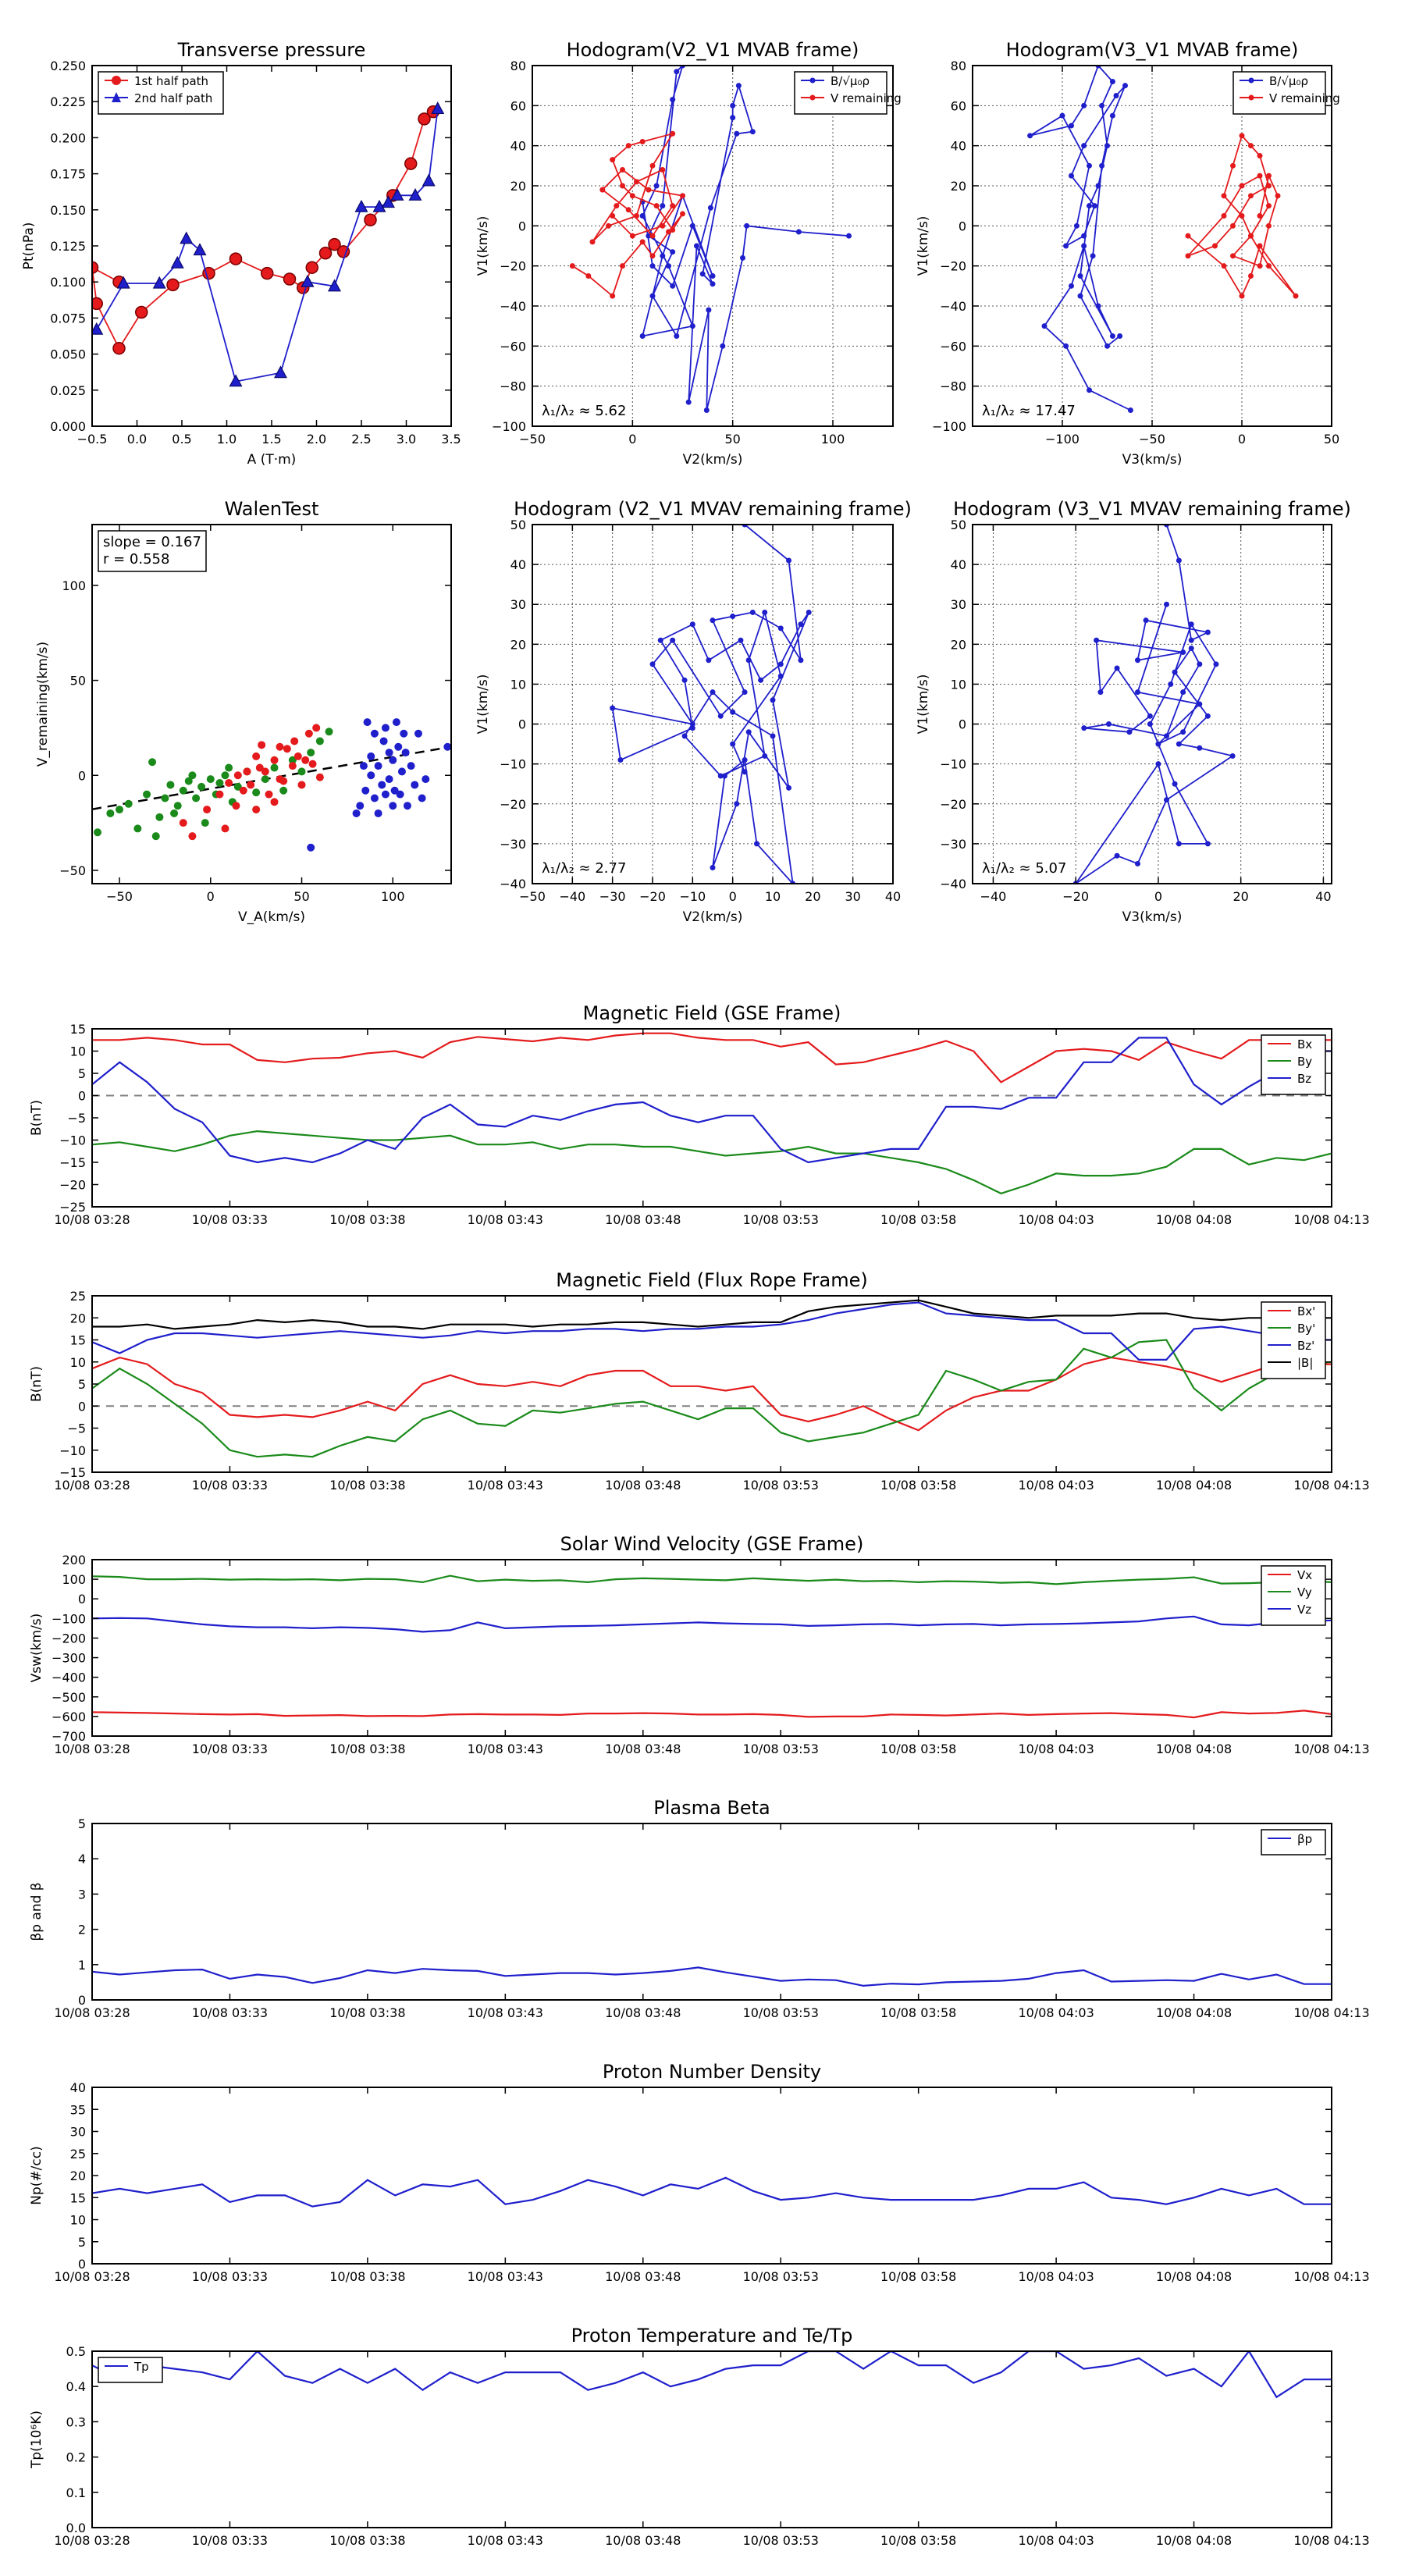 This screenshot has height=2576, width=1405. What do you see at coordinates (74, 585) in the screenshot?
I see `y-tick-label: 100` at bounding box center [74, 585].